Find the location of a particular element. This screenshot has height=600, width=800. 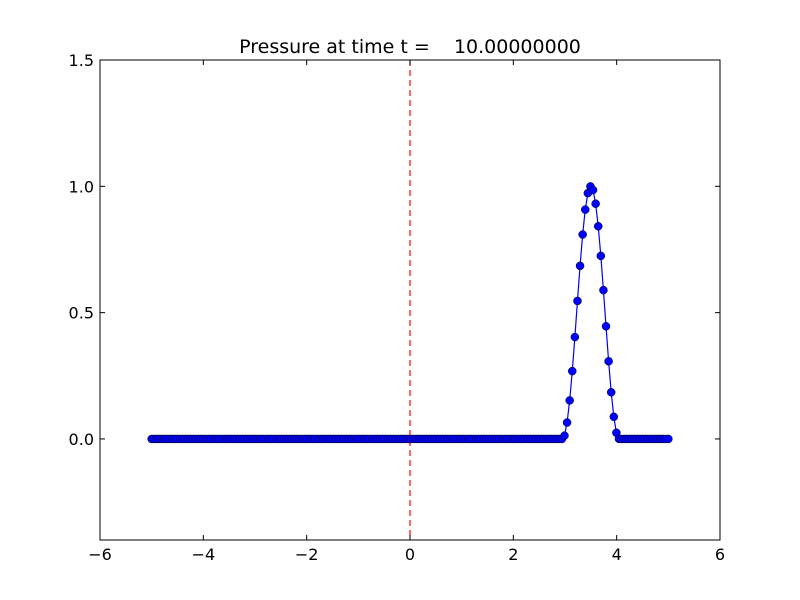

y-tick-label: 0.5 is located at coordinates (81, 313).